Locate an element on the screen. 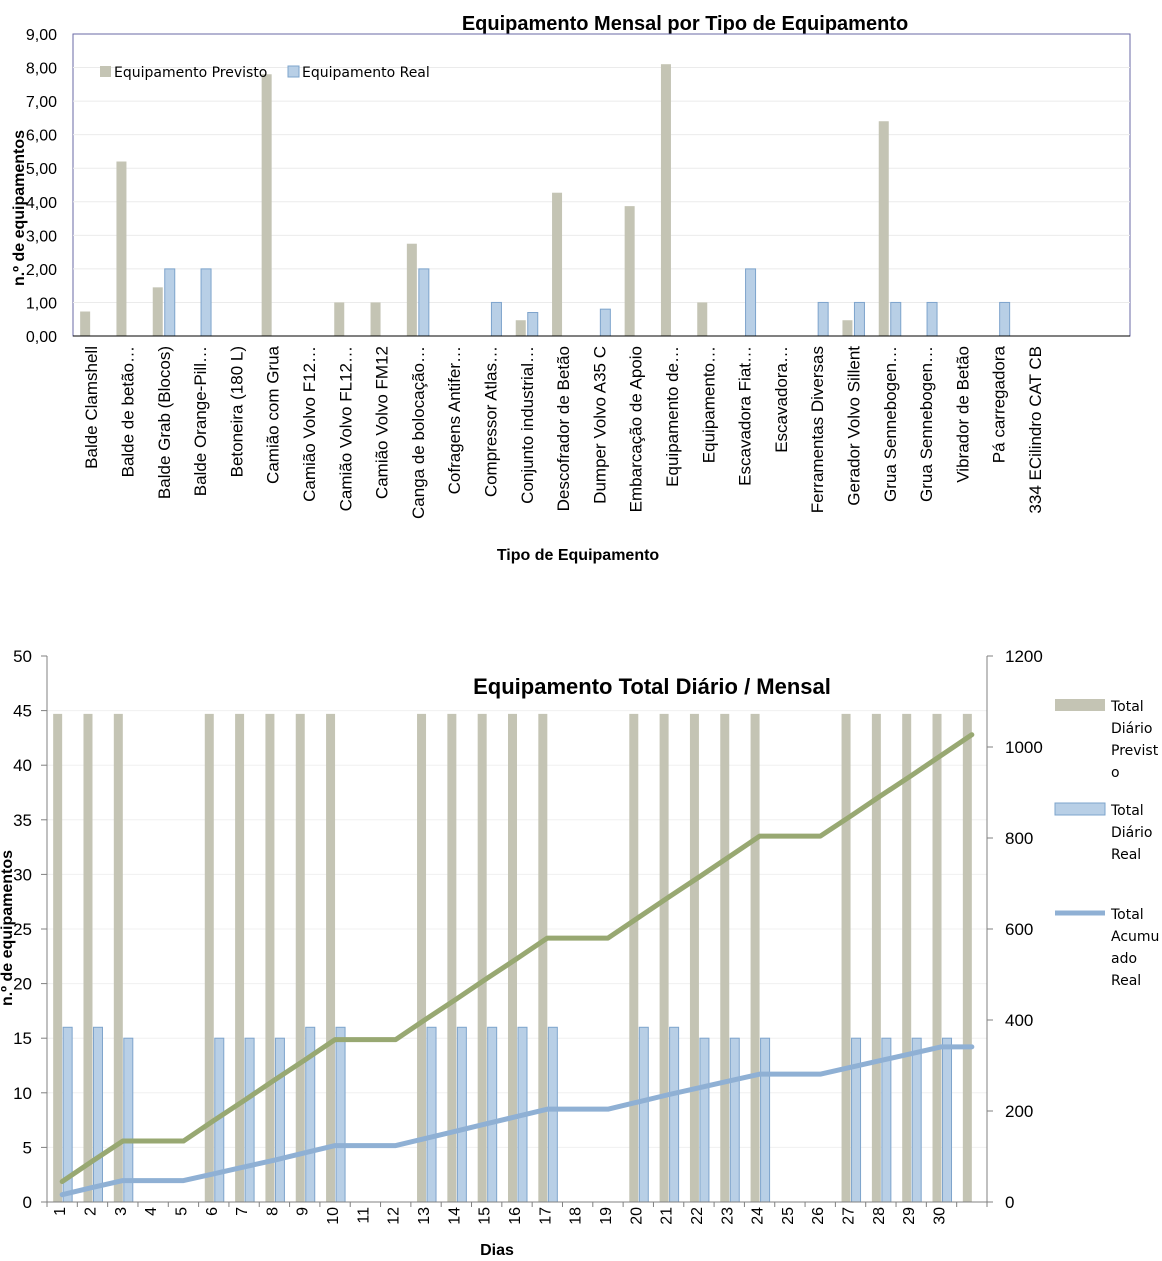 The image size is (1162, 1261). y-tick-label: 25 is located at coordinates (22, 929).